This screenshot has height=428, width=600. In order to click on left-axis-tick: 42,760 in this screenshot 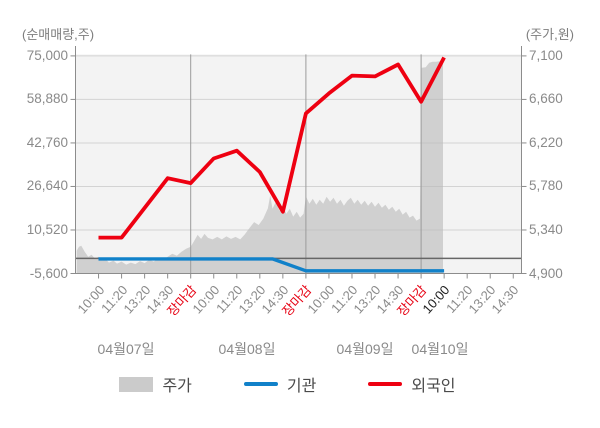, I will do `click(47, 142)`.